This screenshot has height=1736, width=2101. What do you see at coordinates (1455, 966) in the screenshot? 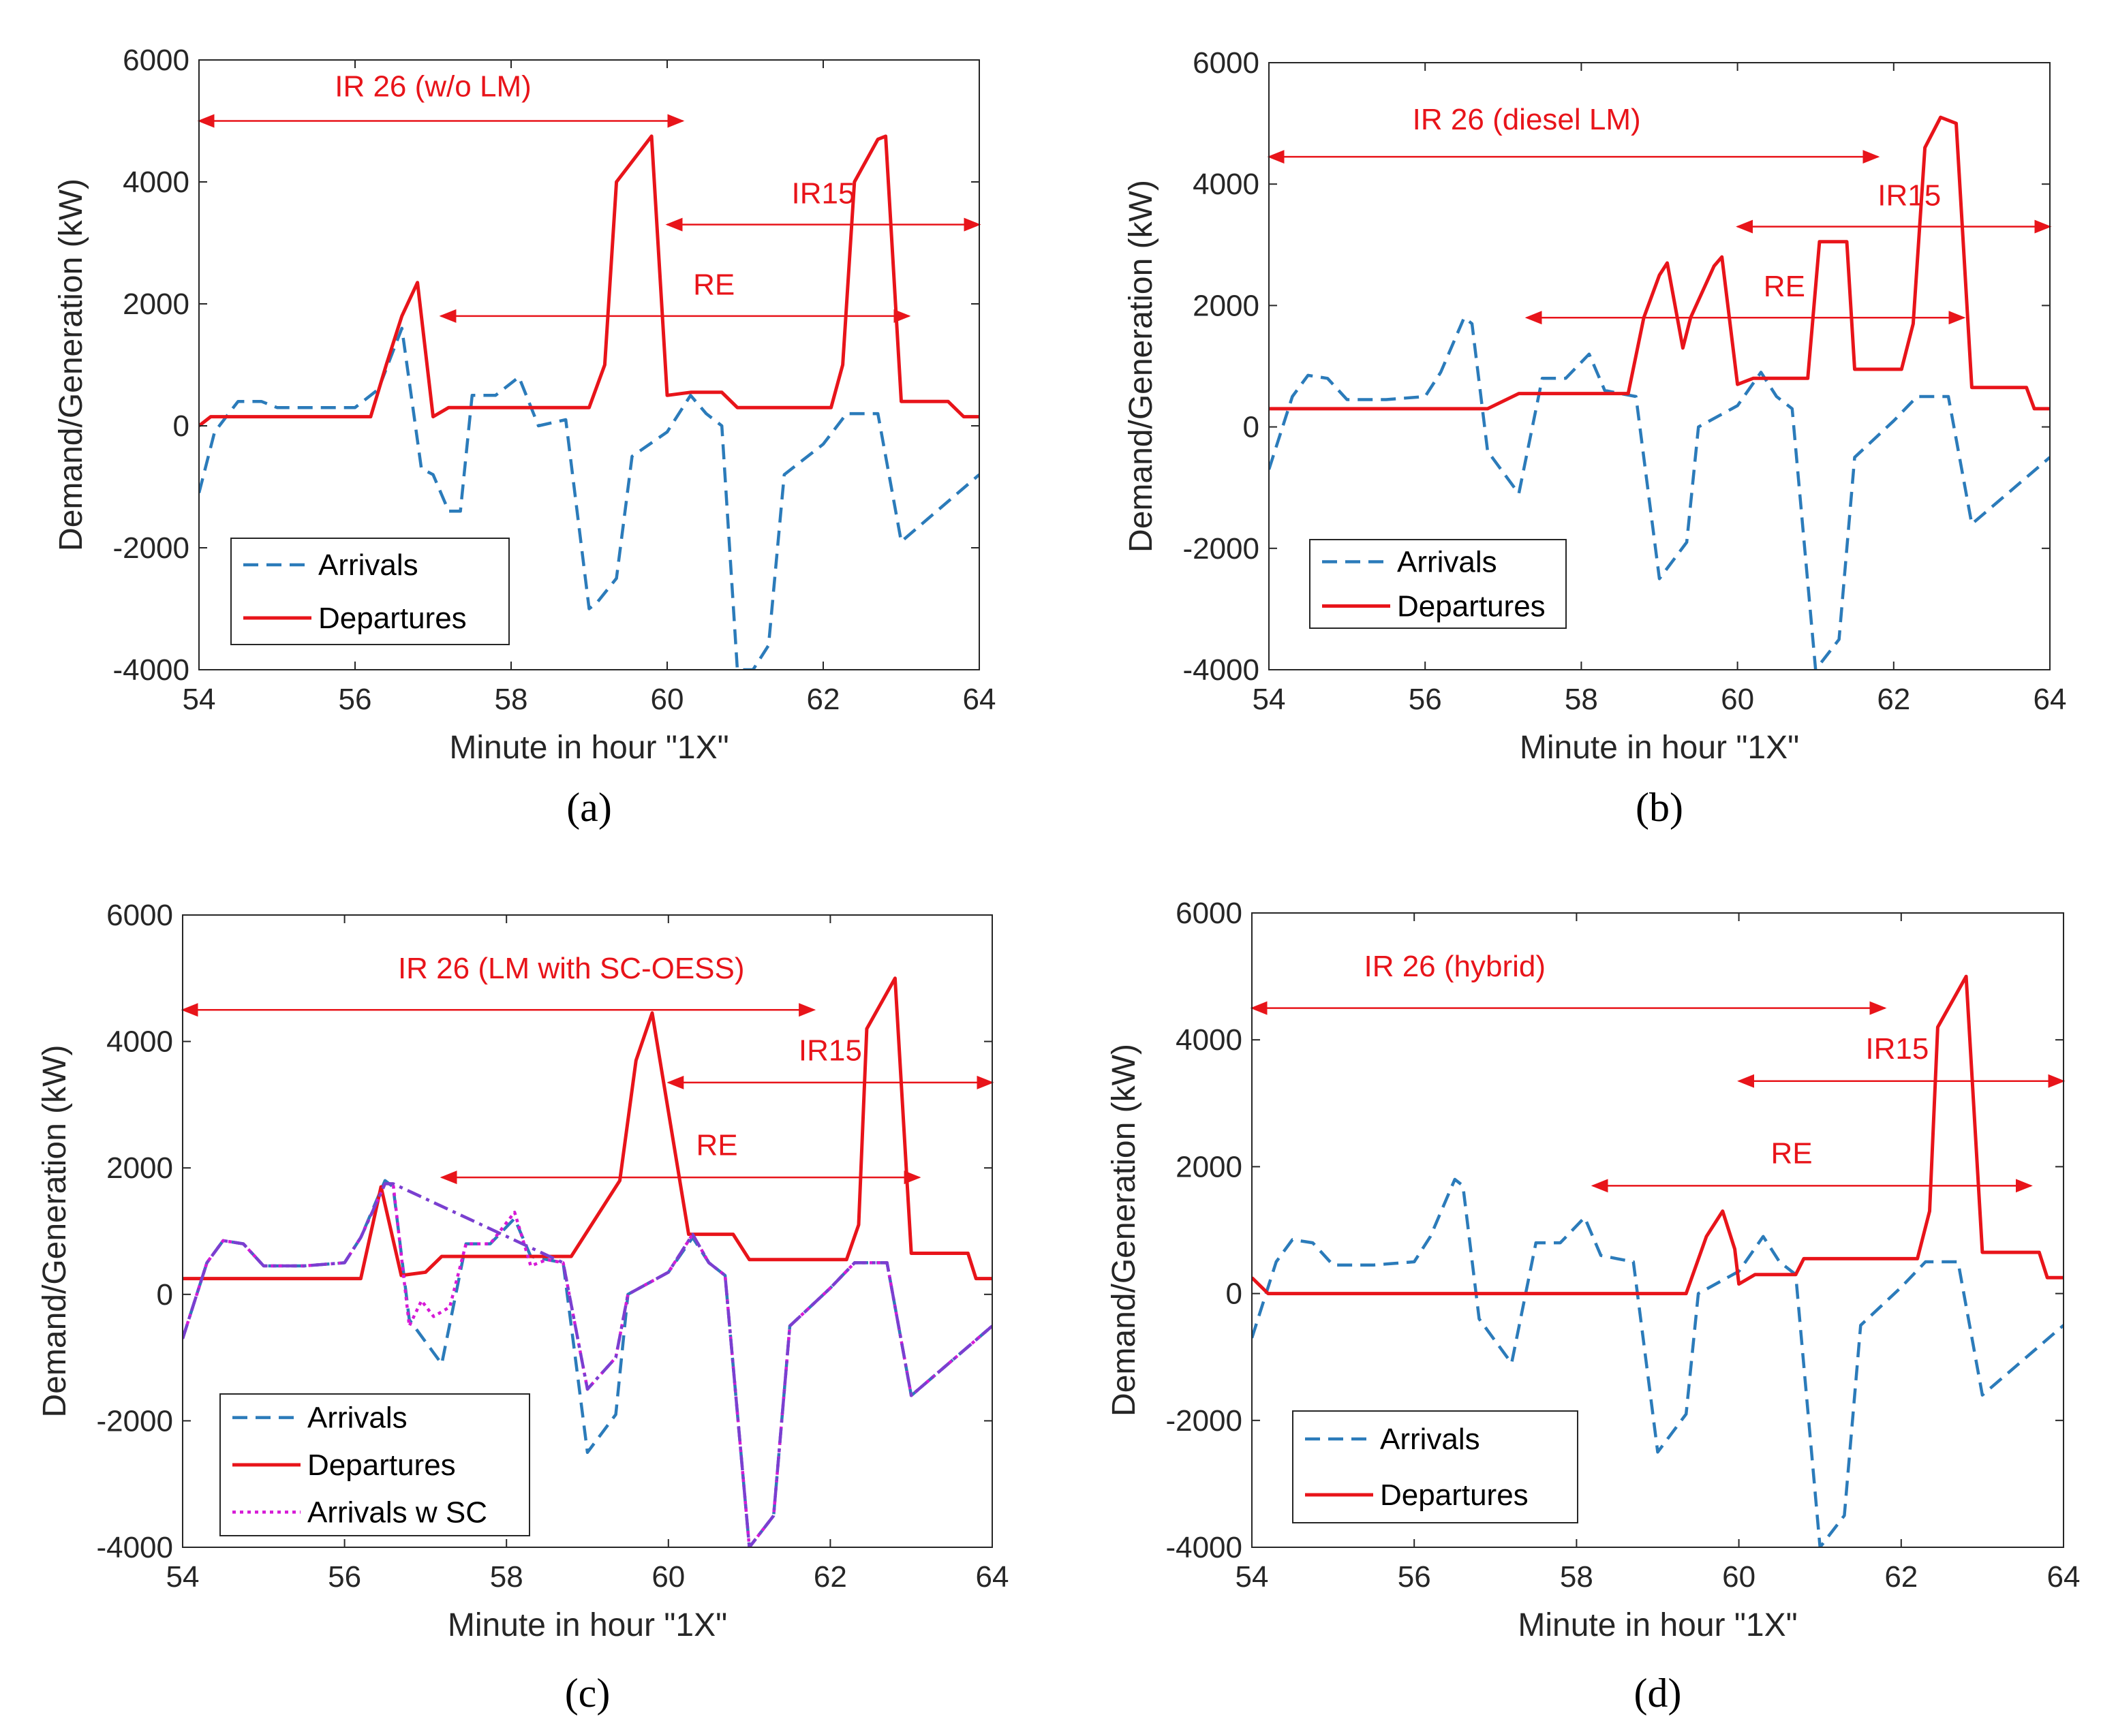
I see `annotation-label: IR 26 (hybrid)` at bounding box center [1455, 966].